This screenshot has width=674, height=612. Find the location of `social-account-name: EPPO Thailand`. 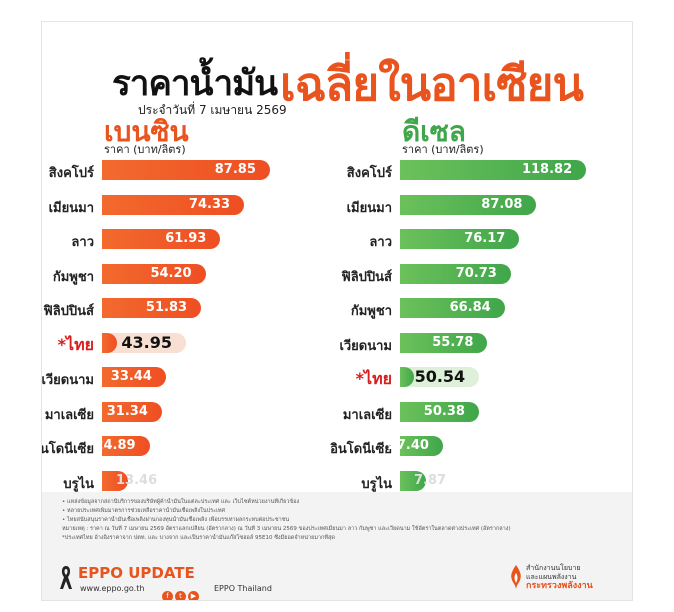

social-account-name: EPPO Thailand is located at coordinates (243, 588).